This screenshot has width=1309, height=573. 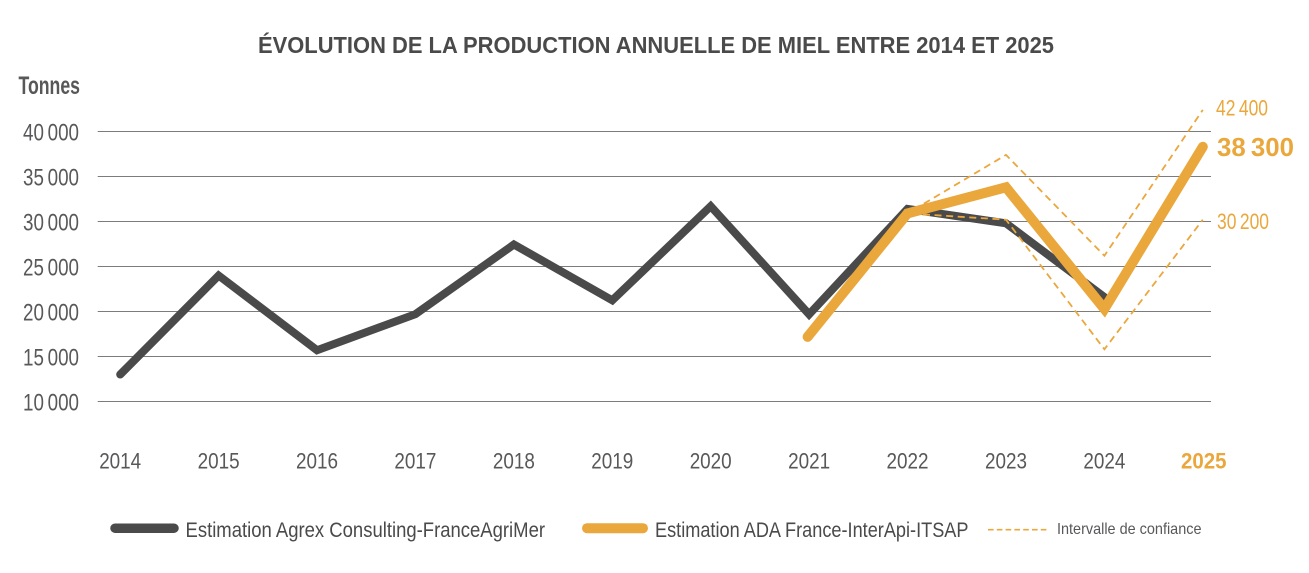 I want to click on svg-text: 30 000, so click(x=51, y=222).